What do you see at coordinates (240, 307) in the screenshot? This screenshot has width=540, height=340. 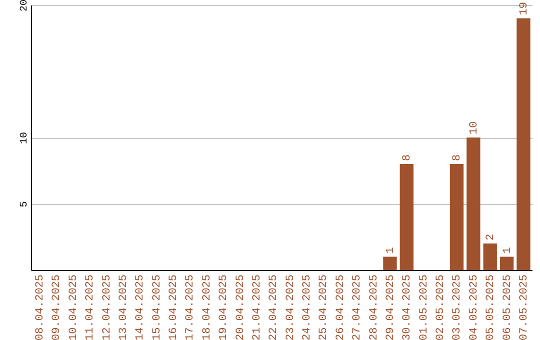 I see `x-tick-label: 20.04.2025` at bounding box center [240, 307].